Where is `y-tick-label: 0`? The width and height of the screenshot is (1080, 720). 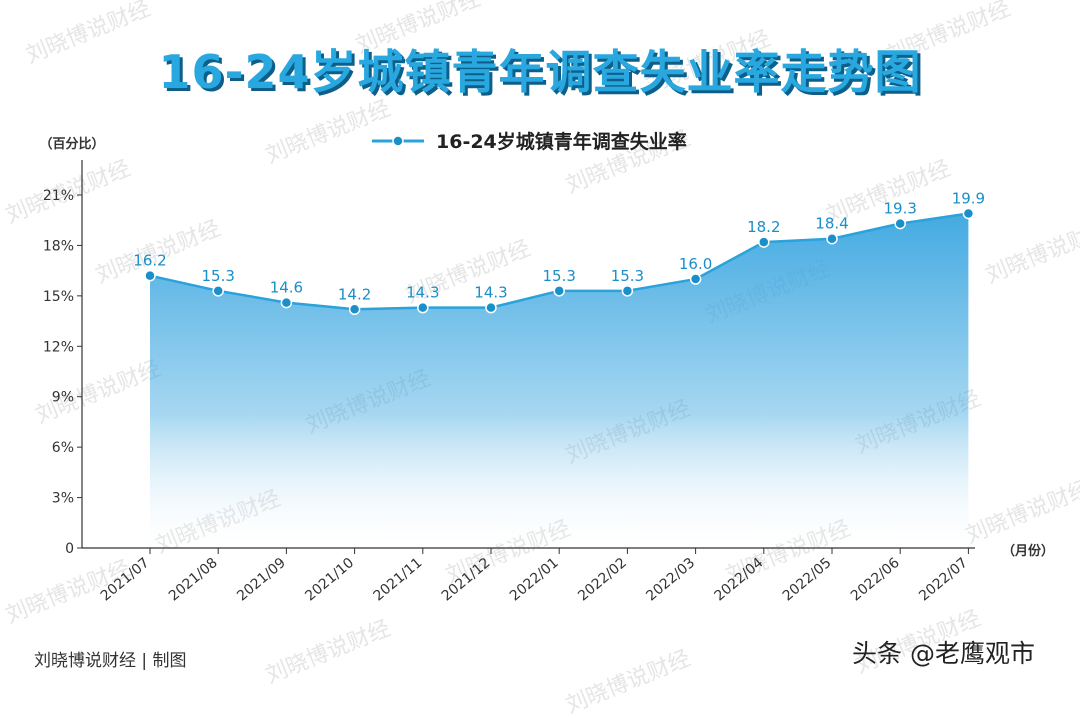 y-tick-label: 0 is located at coordinates (69, 549).